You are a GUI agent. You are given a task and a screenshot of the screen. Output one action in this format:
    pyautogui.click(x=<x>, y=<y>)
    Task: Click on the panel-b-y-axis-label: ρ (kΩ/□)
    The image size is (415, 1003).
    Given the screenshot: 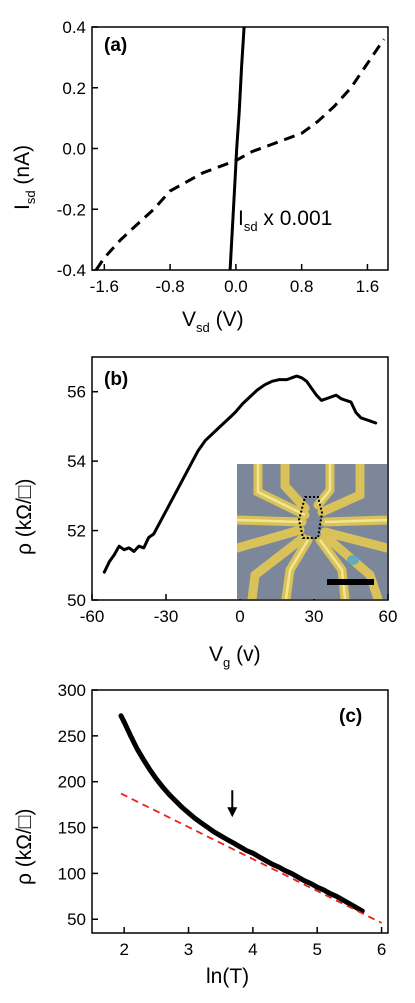 What is the action you would take?
    pyautogui.click(x=24, y=517)
    